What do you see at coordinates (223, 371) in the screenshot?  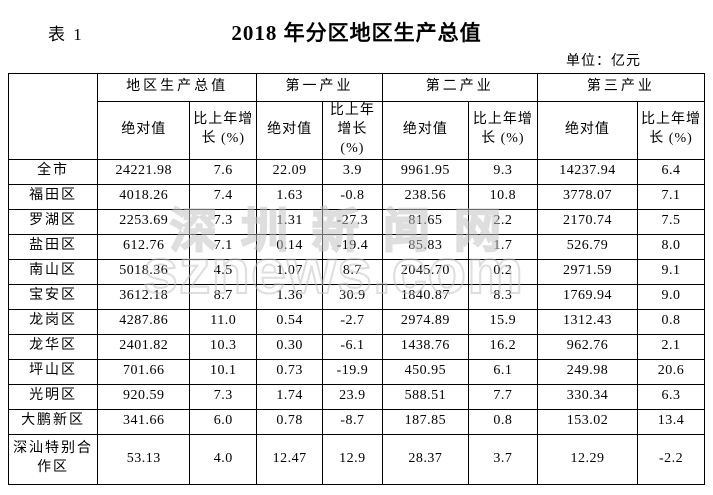 I see `value-cell: 10.1` at bounding box center [223, 371].